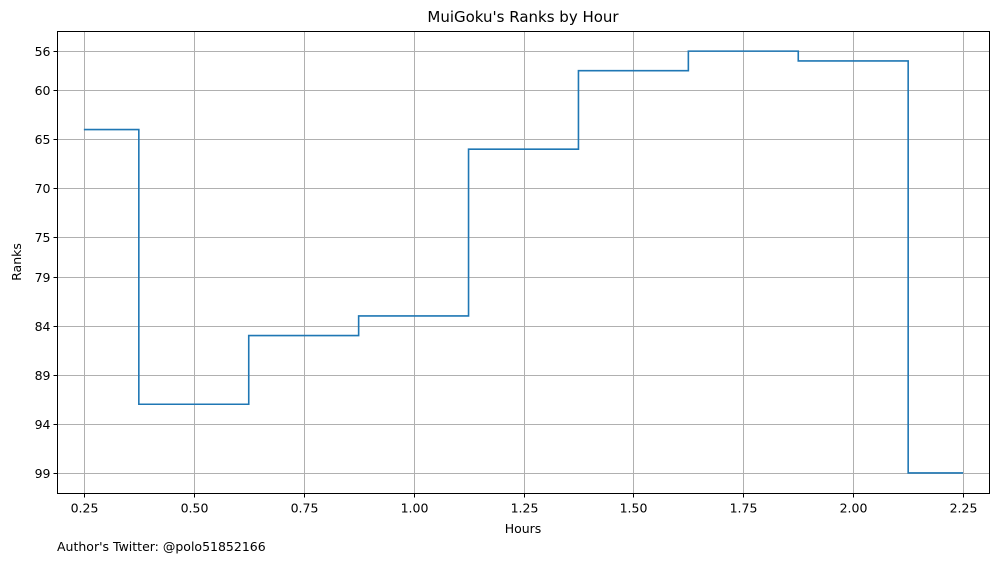 This screenshot has height=562, width=997. I want to click on y-axis-ticks: 56 60 65 70 75 79 84 89 94 99, so click(46, 262).